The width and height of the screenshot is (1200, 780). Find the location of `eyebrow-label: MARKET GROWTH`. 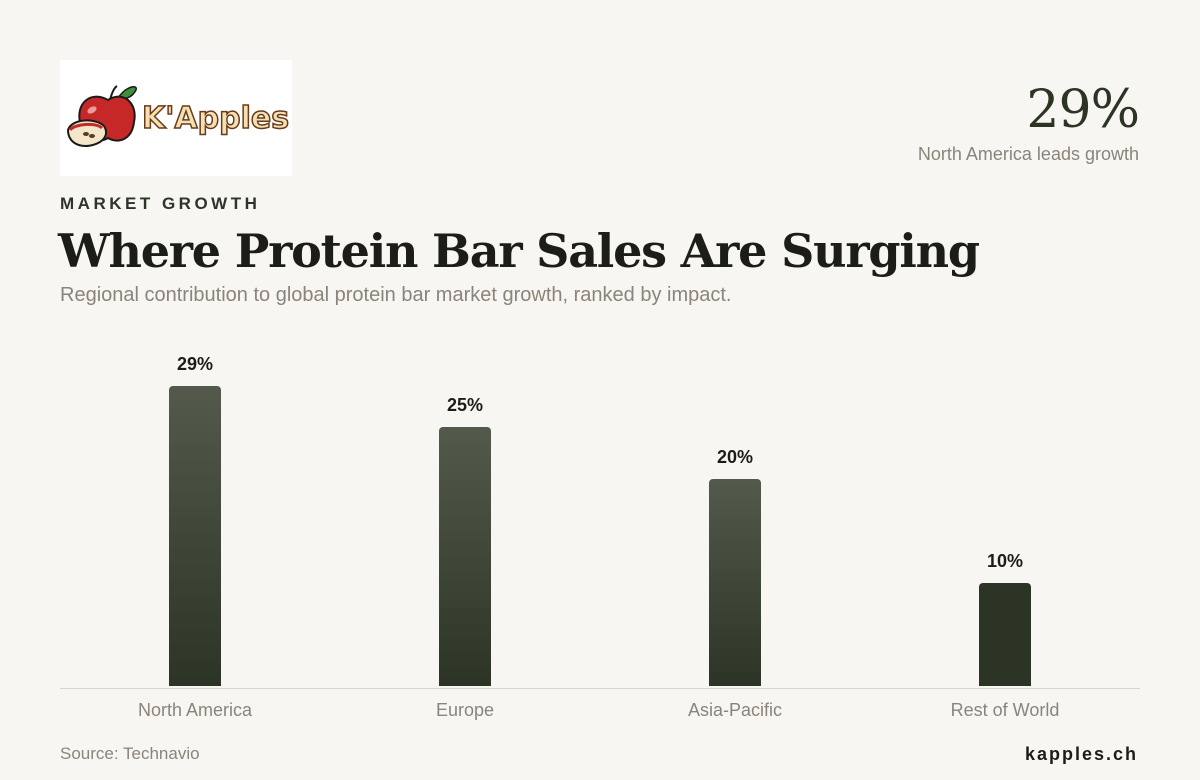

eyebrow-label: MARKET GROWTH is located at coordinates (160, 203).